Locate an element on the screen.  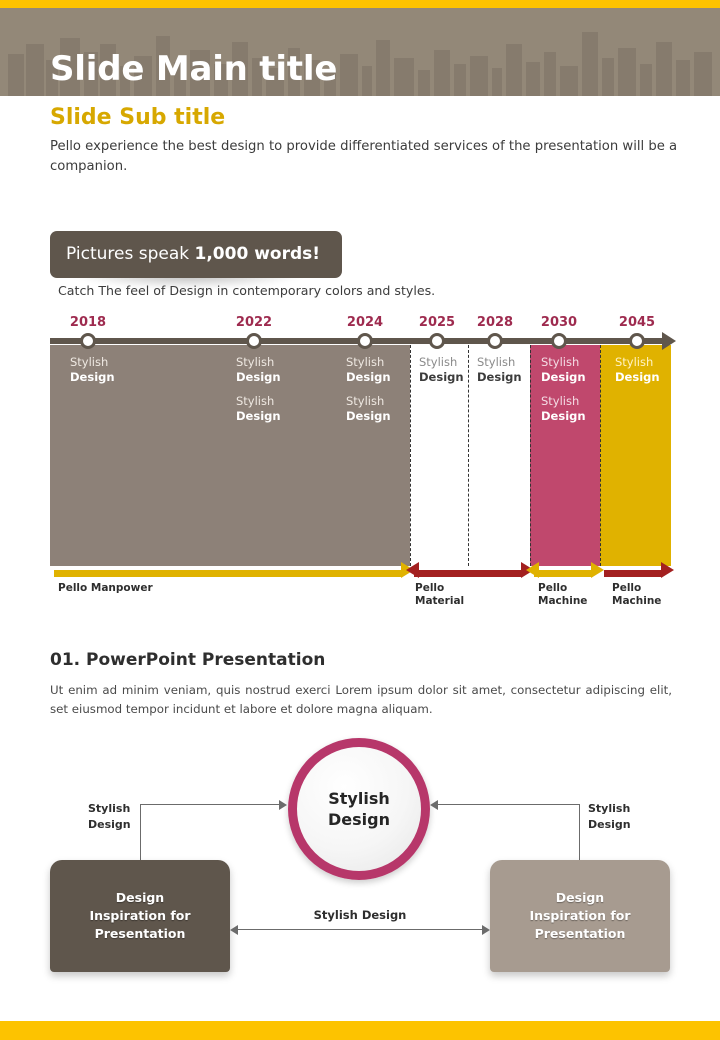
ribbon-wrapper: Pictures speak 1,000 words! is located at coordinates (196, 260).